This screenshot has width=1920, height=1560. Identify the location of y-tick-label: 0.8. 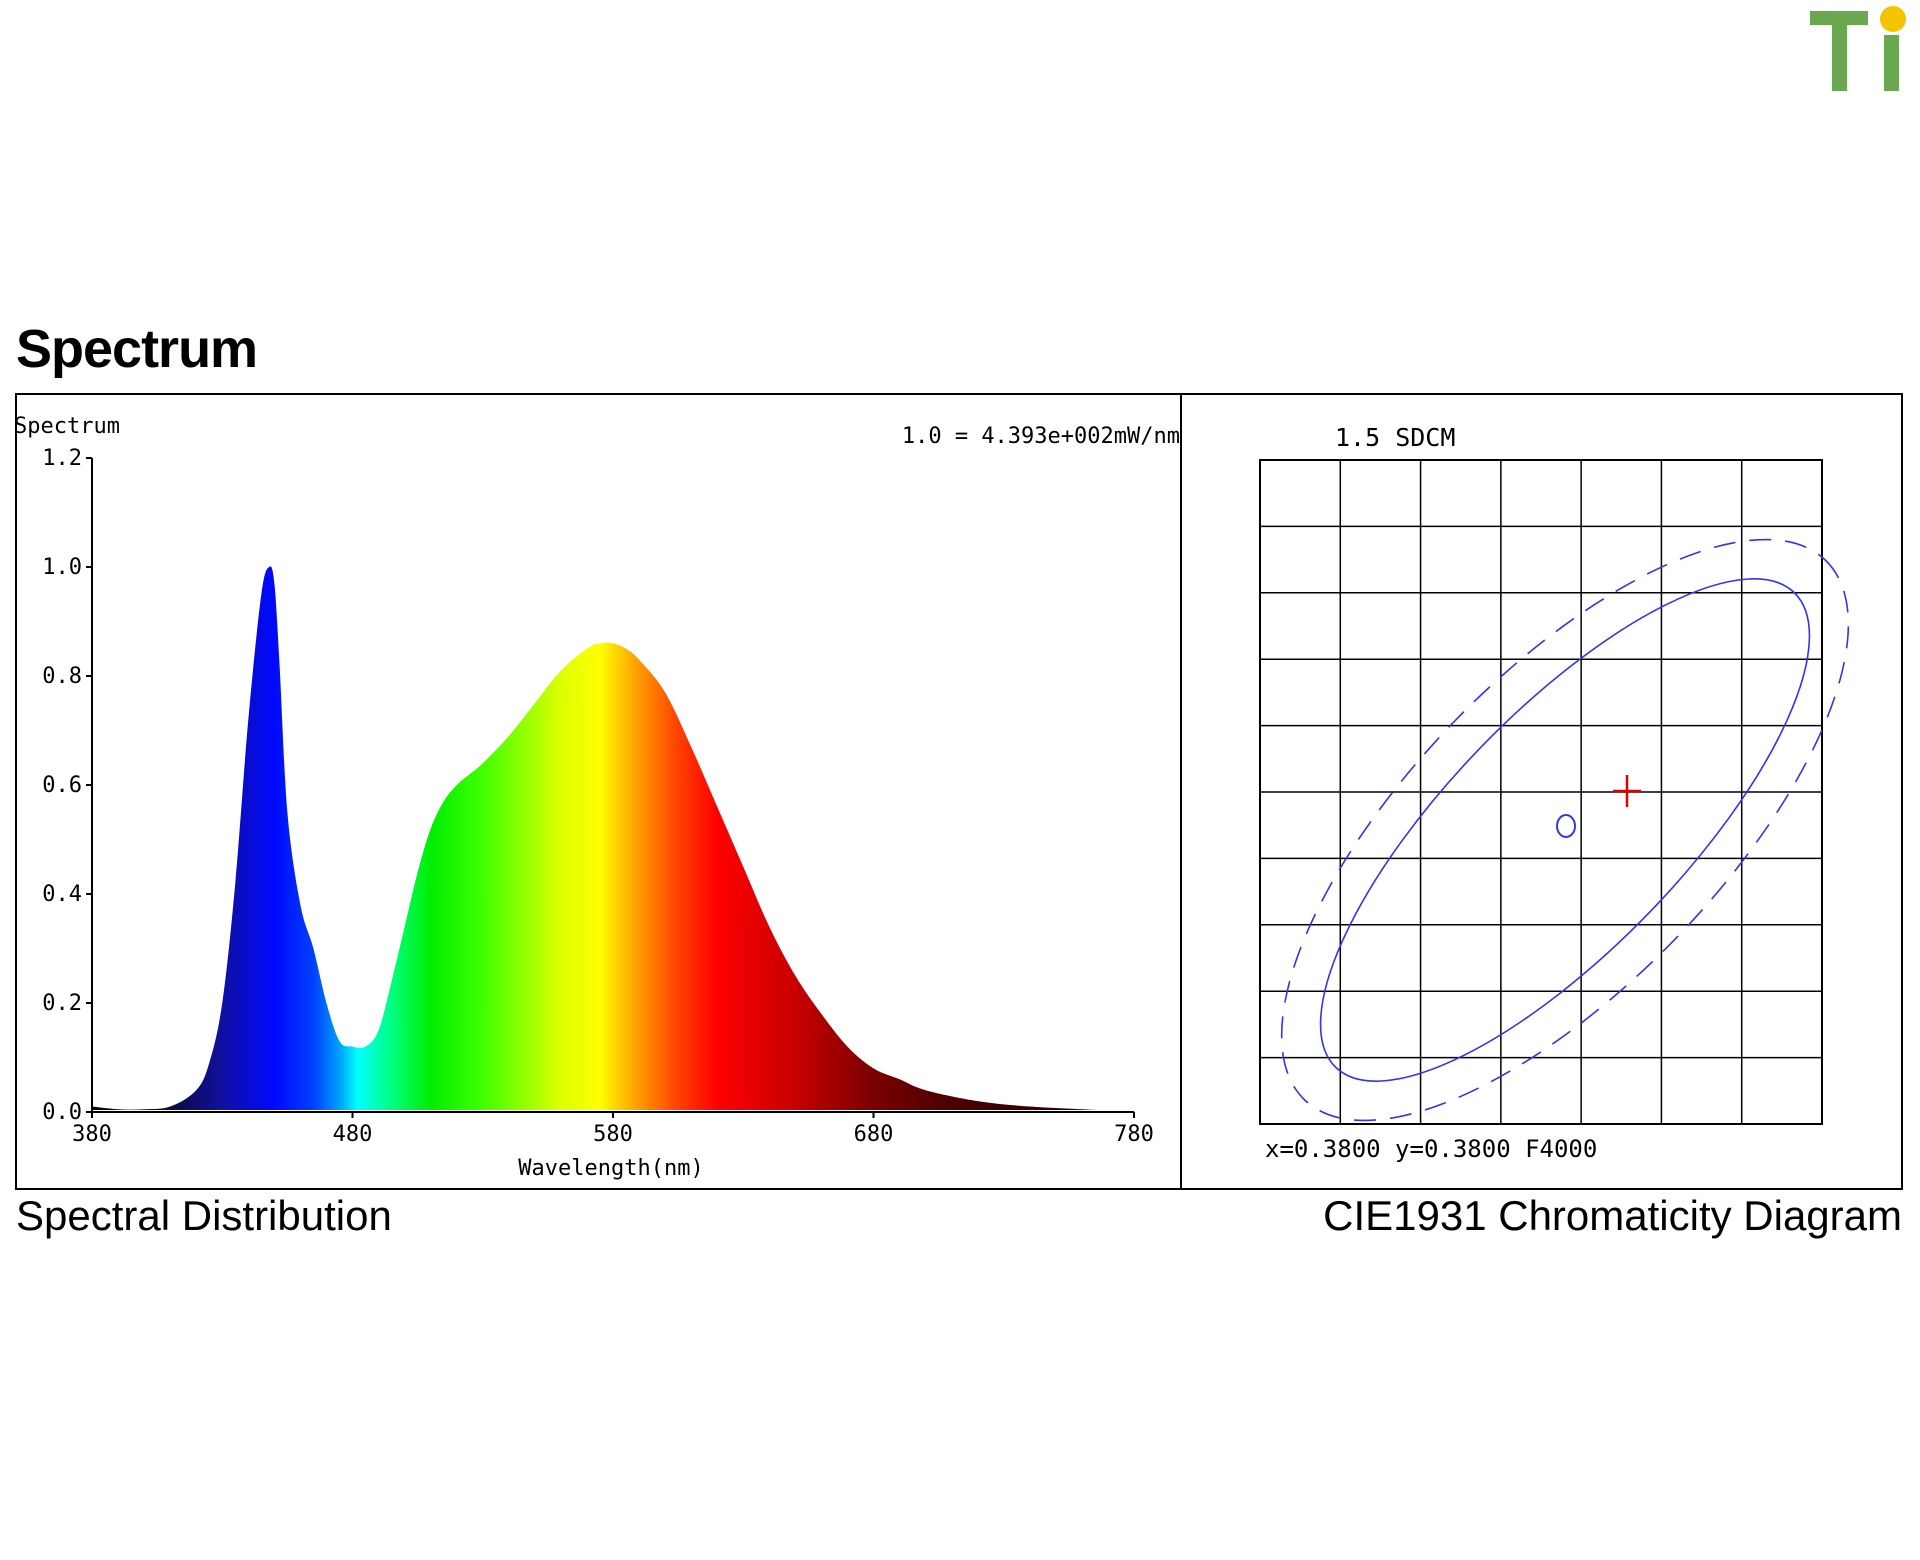
(62, 676).